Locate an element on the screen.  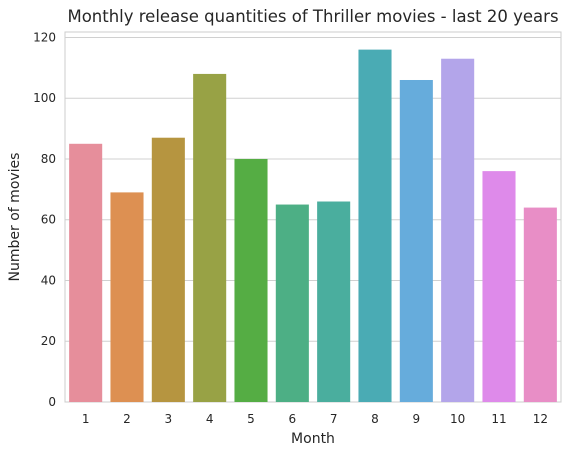
y-tick-label: 40 is located at coordinates (48, 280).